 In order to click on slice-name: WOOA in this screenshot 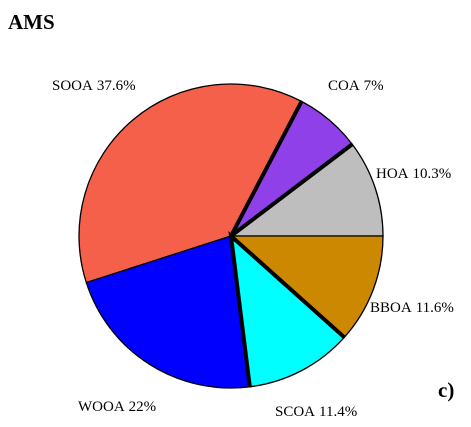, I will do `click(101, 407)`.